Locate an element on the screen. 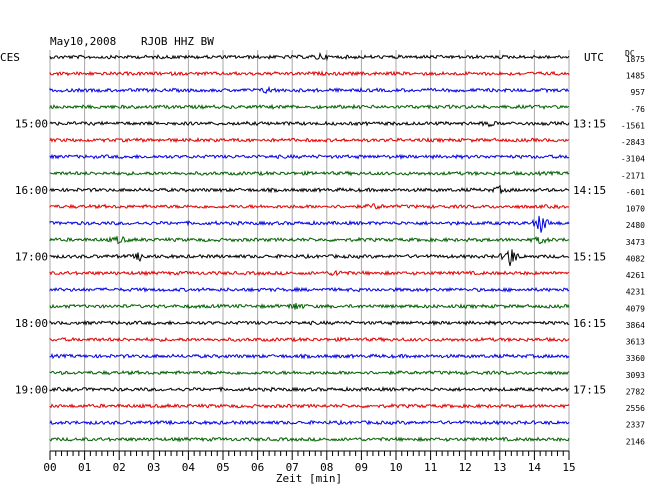 The width and height of the screenshot is (650, 494). x-axis-label: Zeit [min] is located at coordinates (309, 478).